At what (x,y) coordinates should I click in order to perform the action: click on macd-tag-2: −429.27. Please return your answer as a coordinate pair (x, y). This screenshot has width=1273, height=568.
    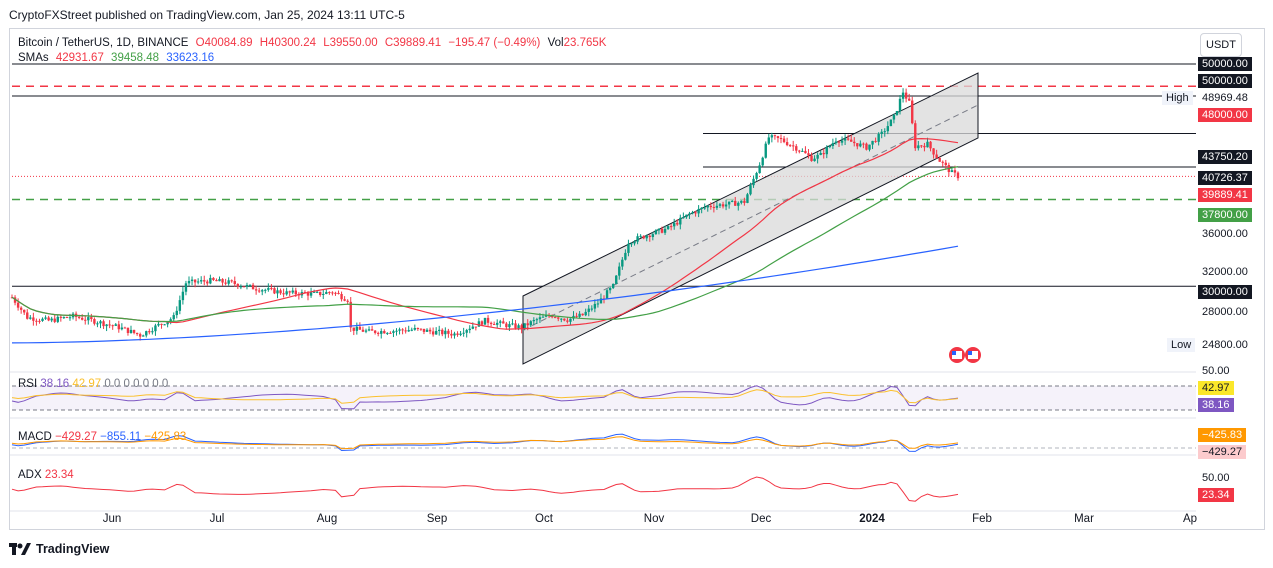
    Looking at the image, I should click on (1222, 452).